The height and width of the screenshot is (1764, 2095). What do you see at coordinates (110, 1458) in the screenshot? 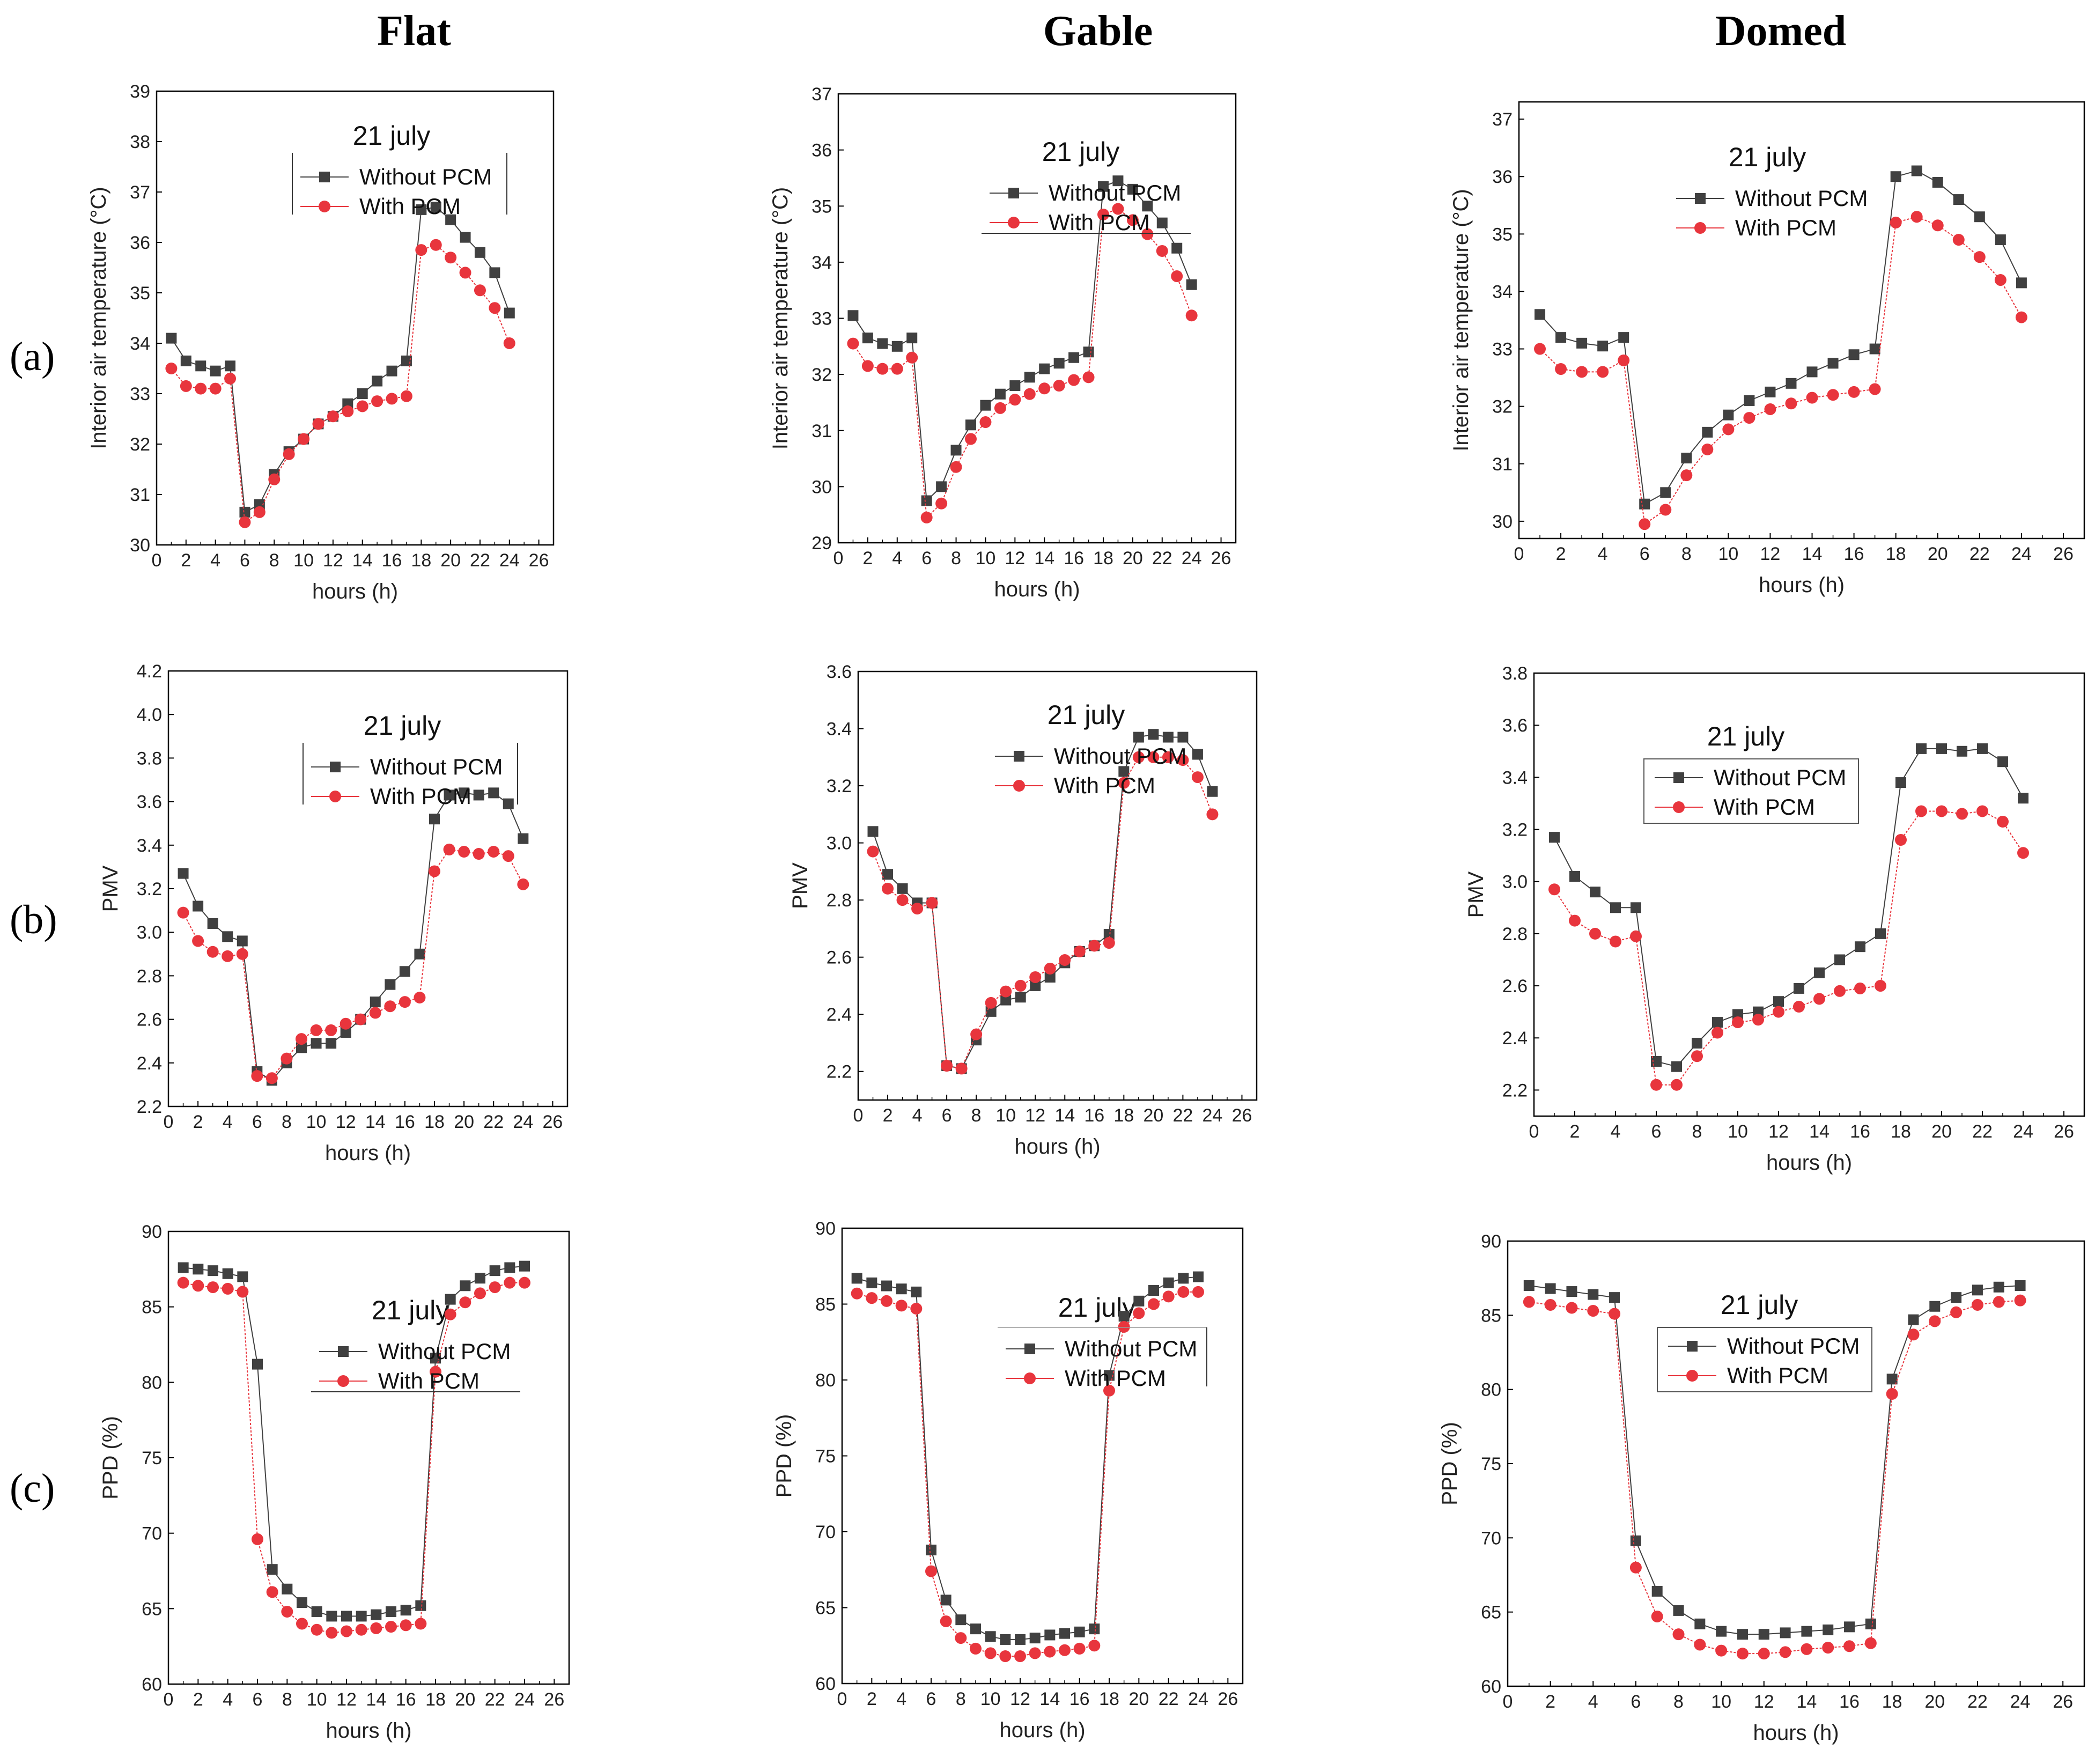
I see `y-axis-title: PPD (%)` at bounding box center [110, 1458].